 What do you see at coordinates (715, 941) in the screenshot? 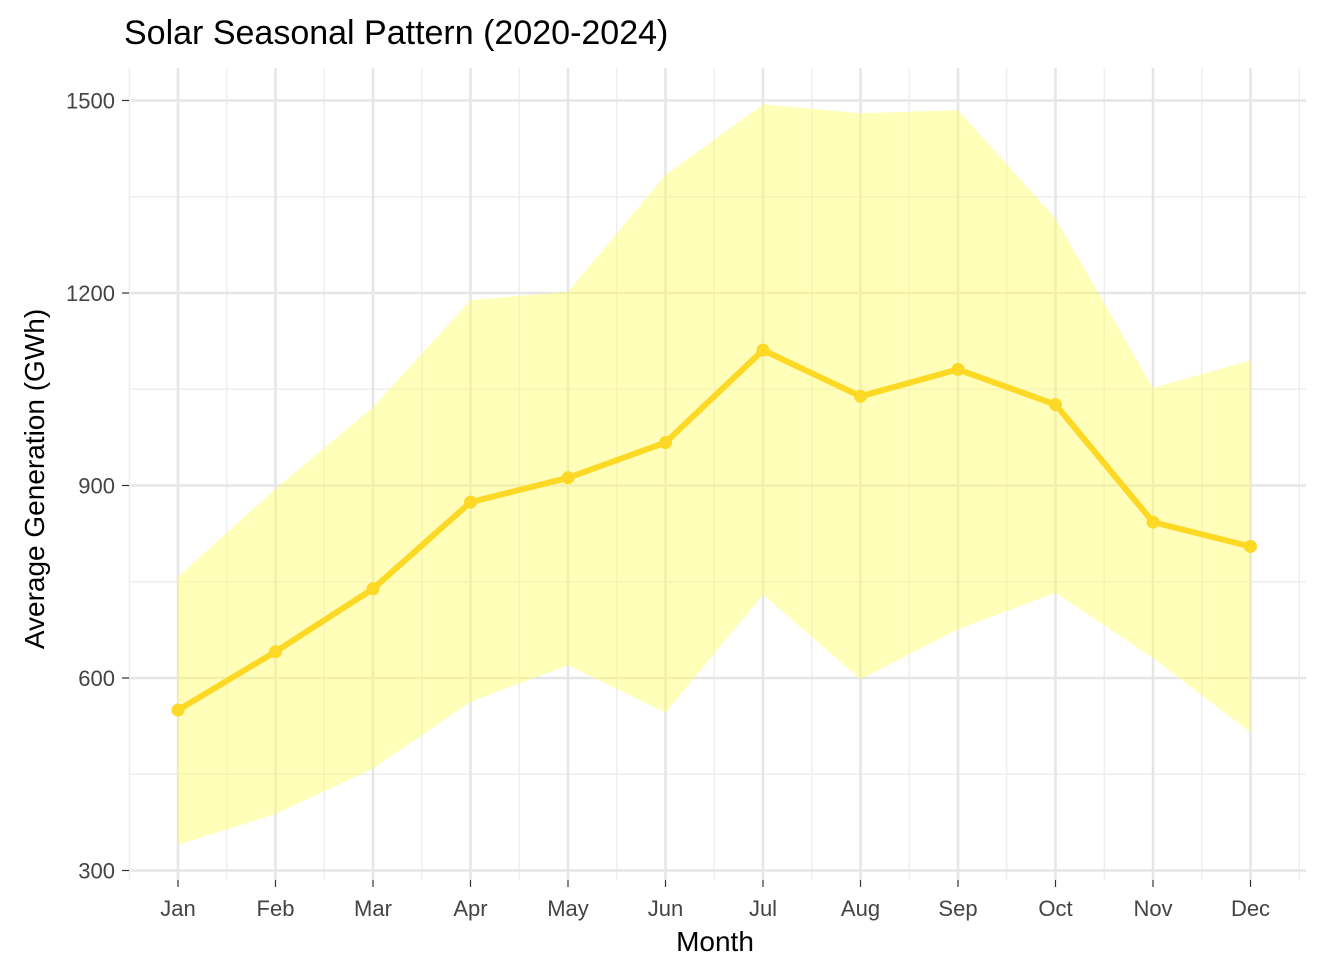
I see `x-axis-title: Month` at bounding box center [715, 941].